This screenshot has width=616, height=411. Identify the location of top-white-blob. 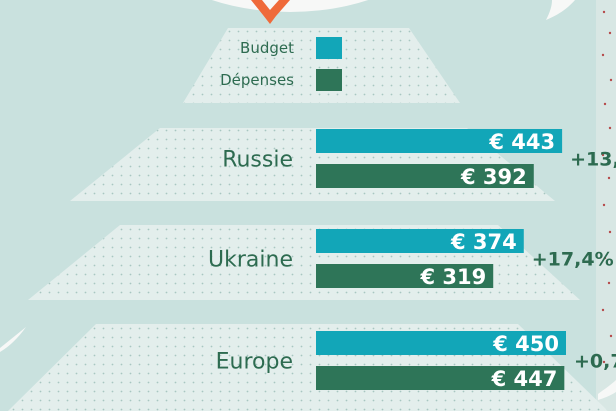
(290, 6).